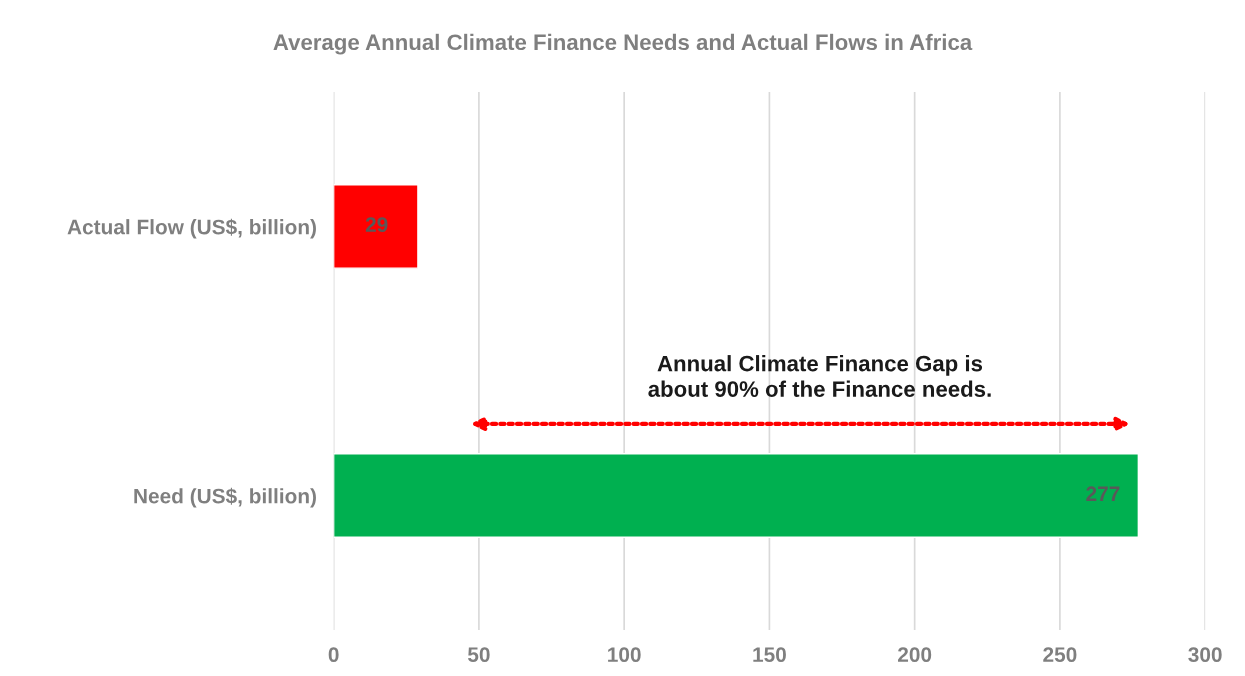  I want to click on x-tick-label: 50, so click(478, 654).